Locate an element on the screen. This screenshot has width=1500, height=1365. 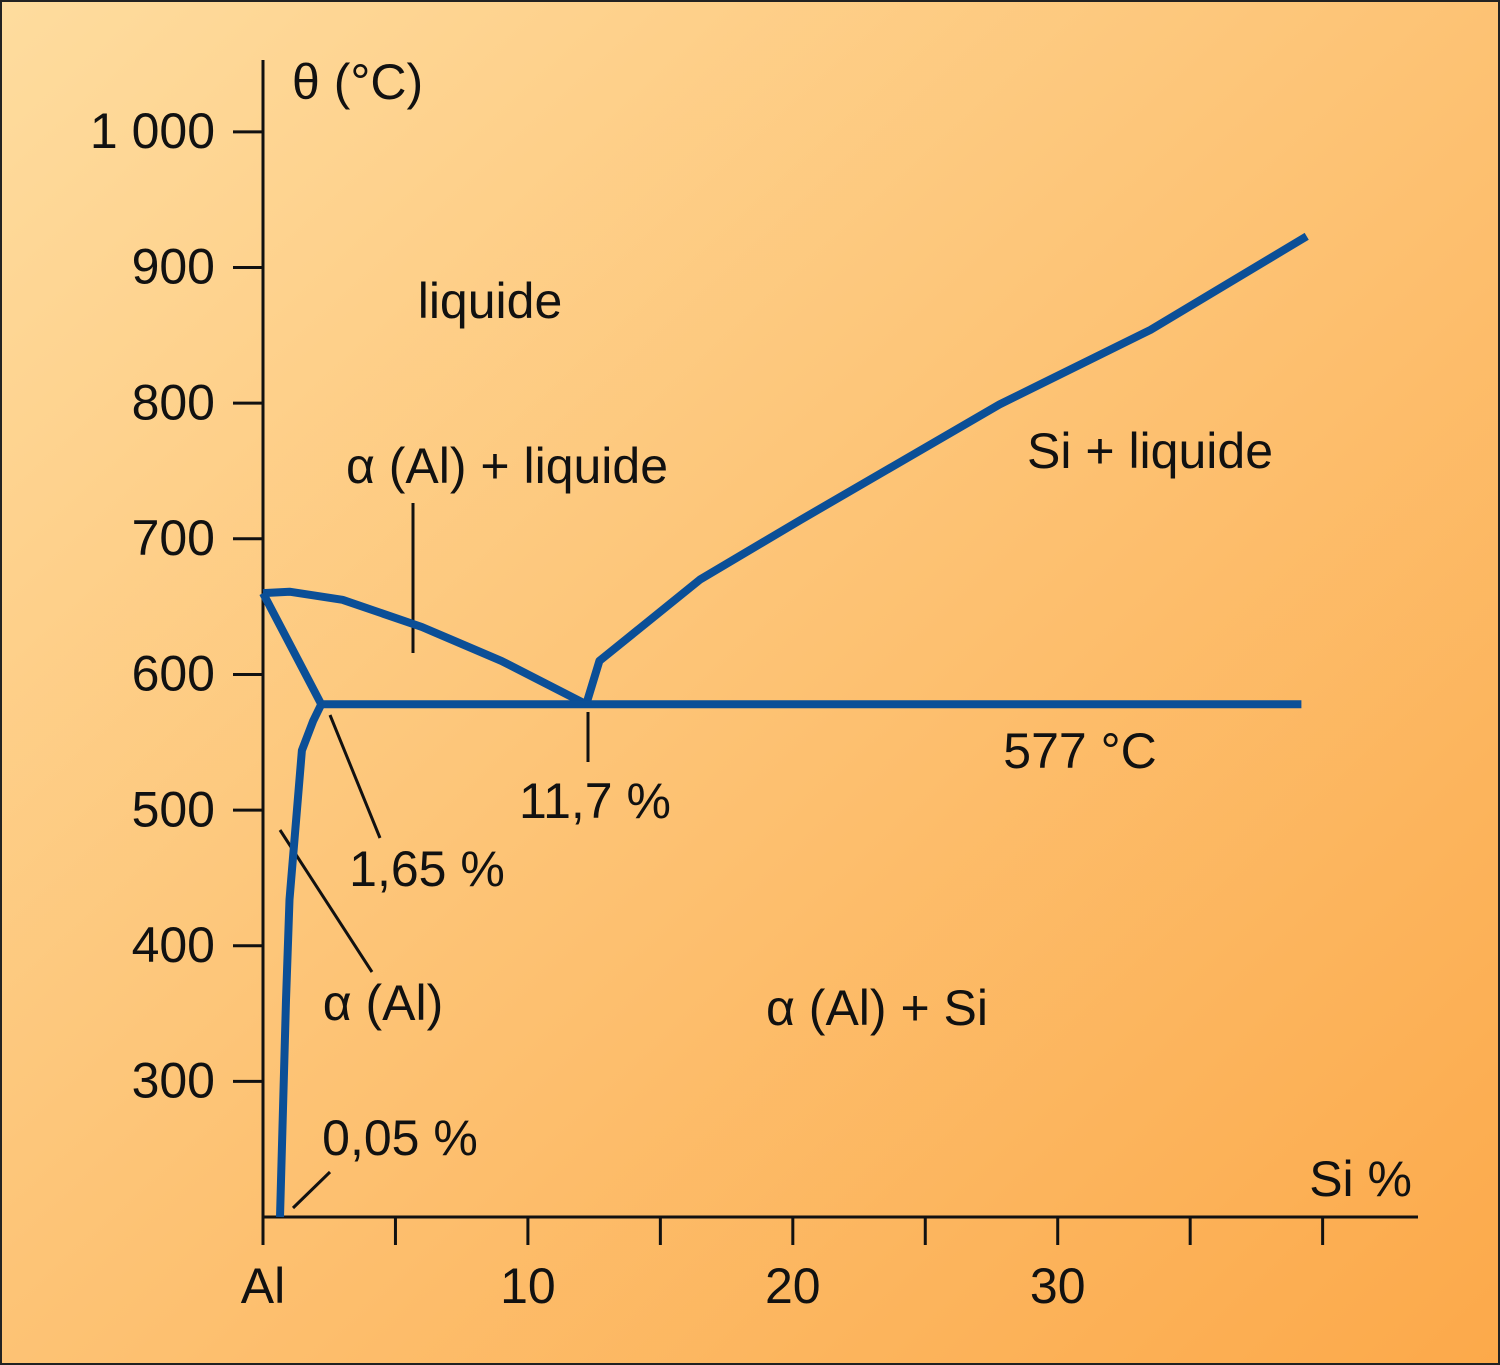
region-label: 577 °C is located at coordinates (1079, 751).